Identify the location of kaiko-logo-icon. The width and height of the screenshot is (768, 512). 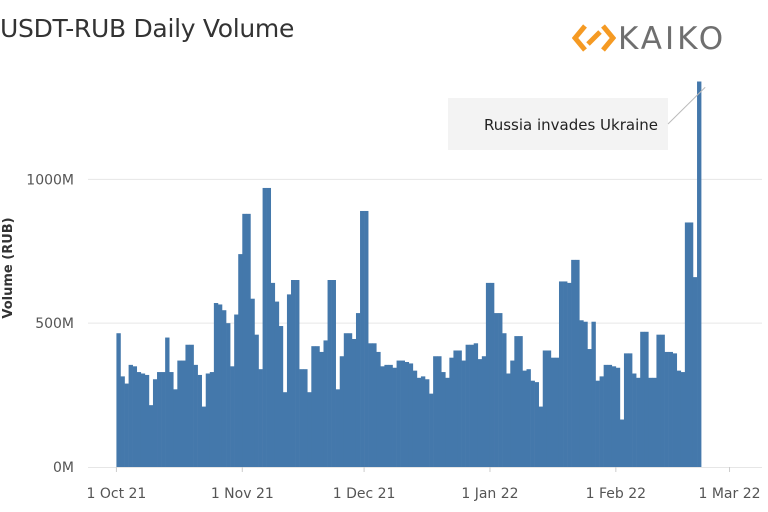
(594, 38).